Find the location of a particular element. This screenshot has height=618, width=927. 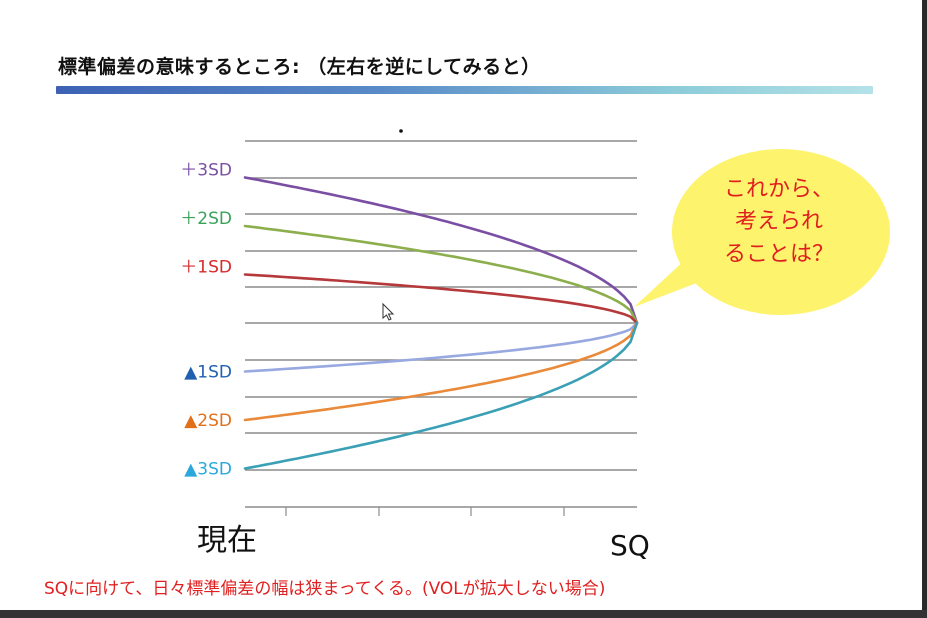

speech-bubble-line-3: ることは？ is located at coordinates (779, 254).